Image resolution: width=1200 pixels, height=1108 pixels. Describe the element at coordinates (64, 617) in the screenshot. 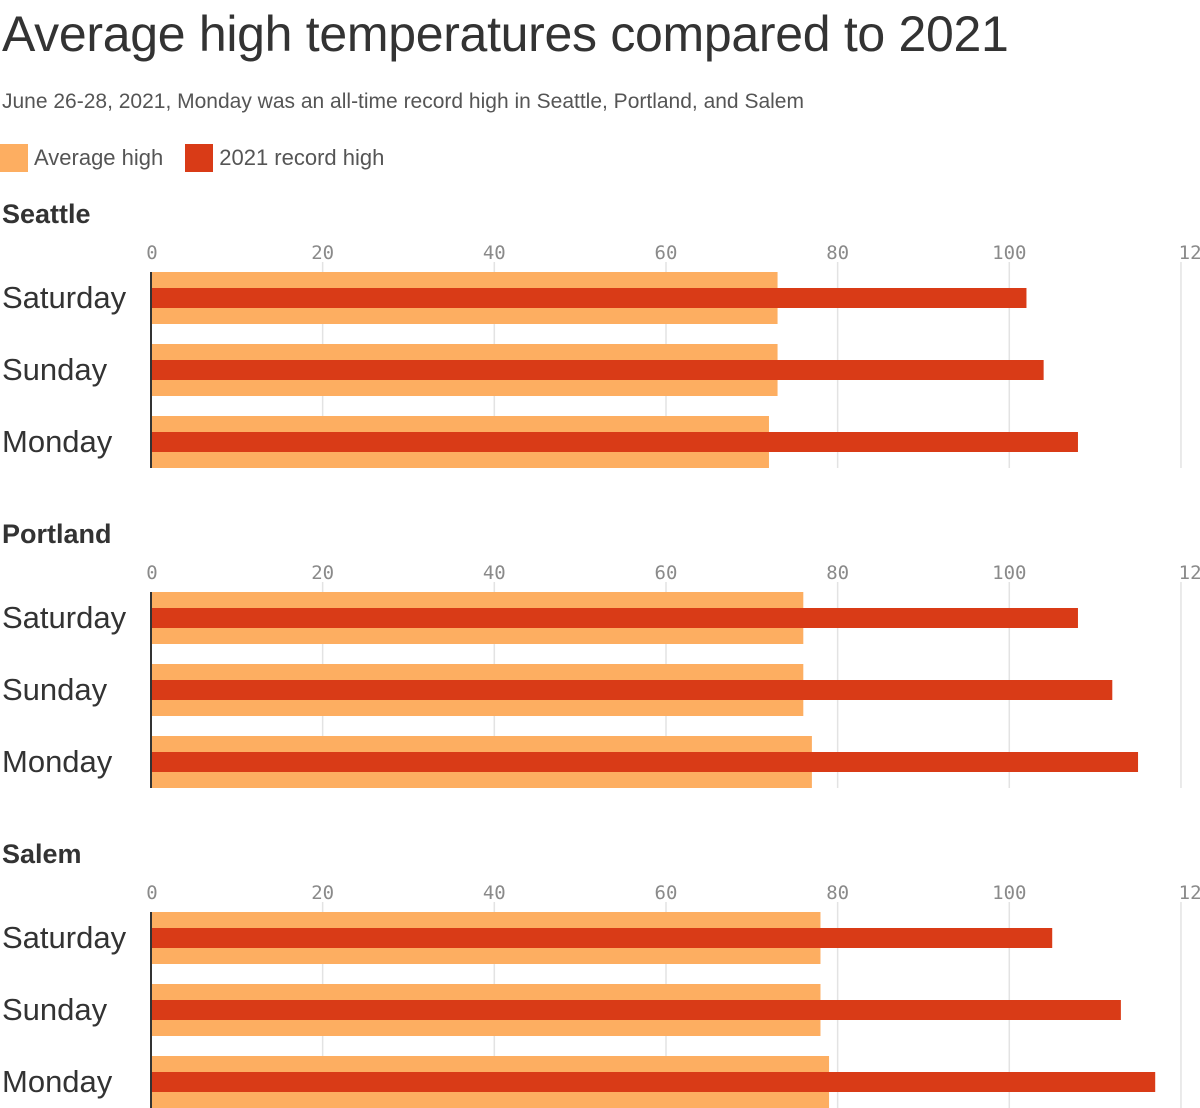

I see `category-label-portland-saturday: Saturday` at that location.